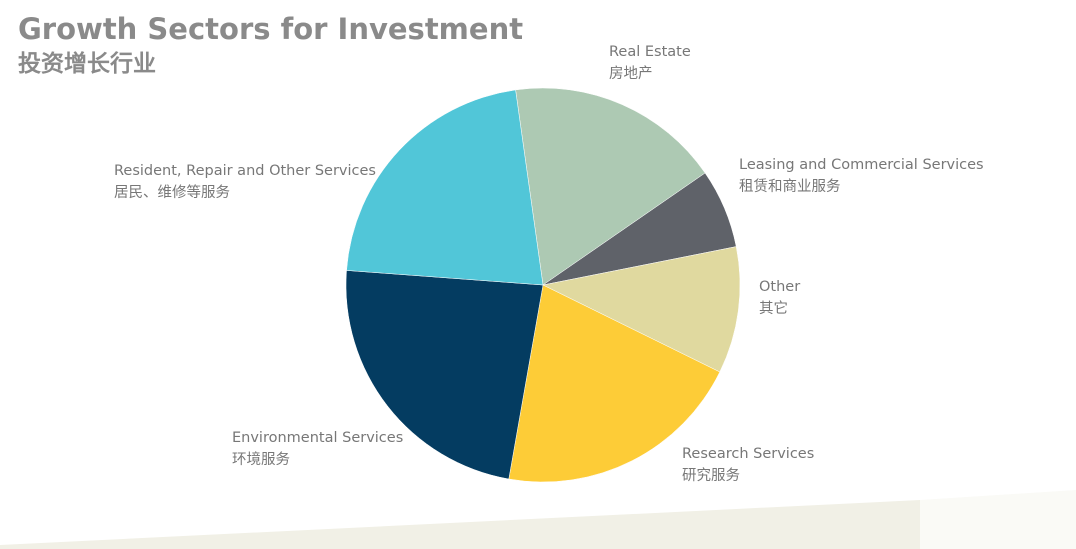 The width and height of the screenshot is (1076, 549). Describe the element at coordinates (861, 176) in the screenshot. I see `slice-label-2: Leasing and Commercial Services 租赁和商业服务` at that location.